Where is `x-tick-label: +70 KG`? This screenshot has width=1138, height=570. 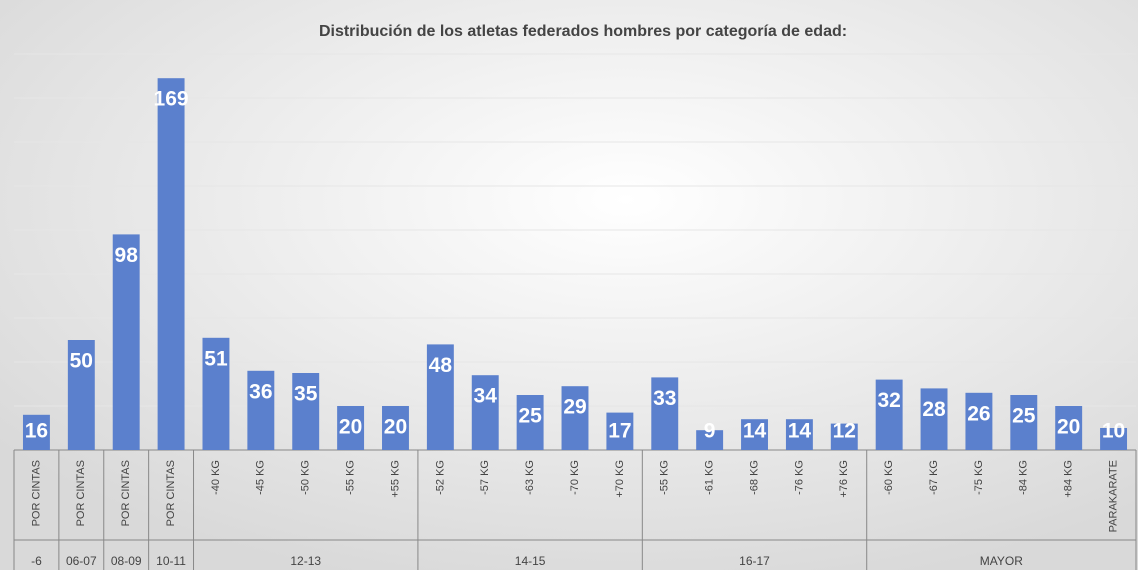
x-tick-label: +70 KG is located at coordinates (620, 479).